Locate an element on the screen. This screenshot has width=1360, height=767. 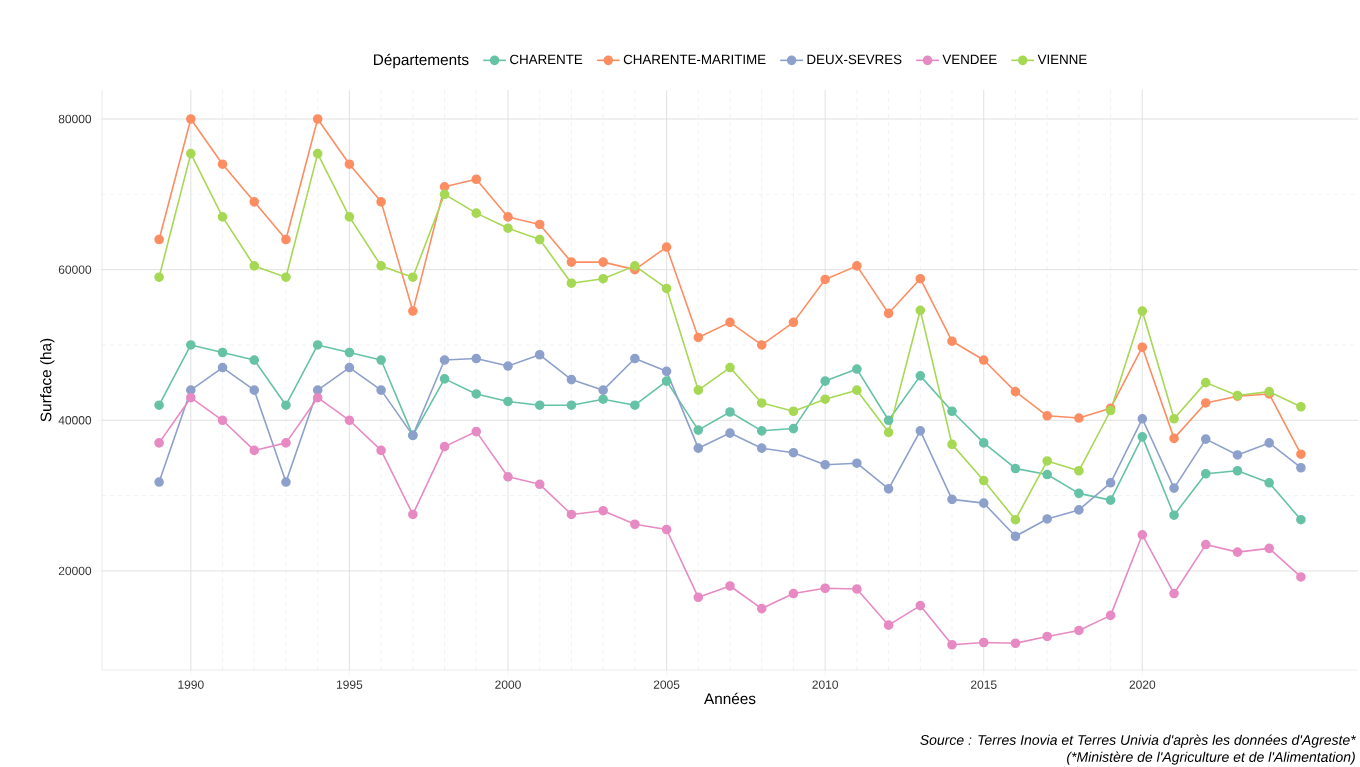
source-note: Source : Terres Inovia et Terres Univia d'après les données d'Agreste* is located at coordinates (1138, 741).